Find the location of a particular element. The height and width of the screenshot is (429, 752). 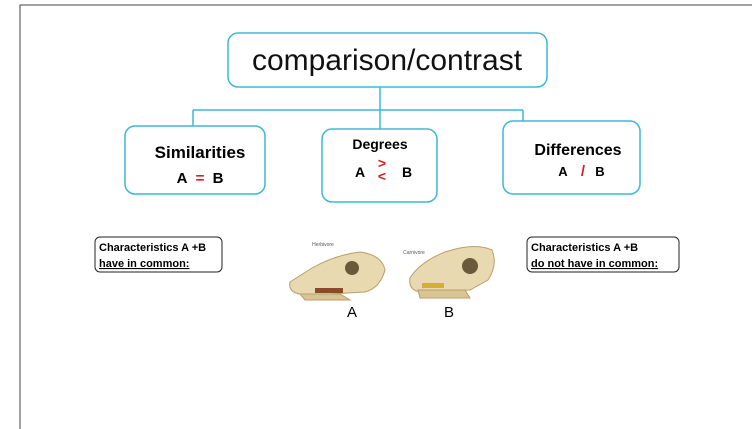

title: comparison/contrast is located at coordinates (387, 60).